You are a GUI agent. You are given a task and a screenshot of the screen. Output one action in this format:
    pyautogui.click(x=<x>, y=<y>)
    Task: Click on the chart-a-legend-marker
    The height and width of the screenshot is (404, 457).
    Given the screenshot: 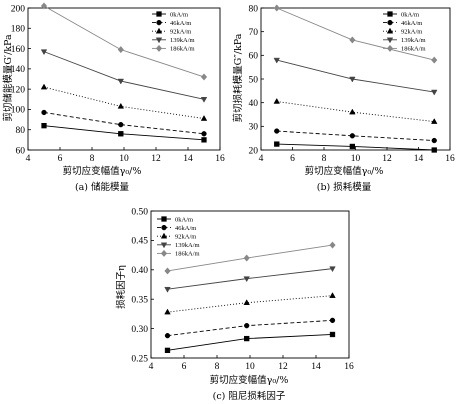 What is the action you would take?
    pyautogui.click(x=159, y=40)
    